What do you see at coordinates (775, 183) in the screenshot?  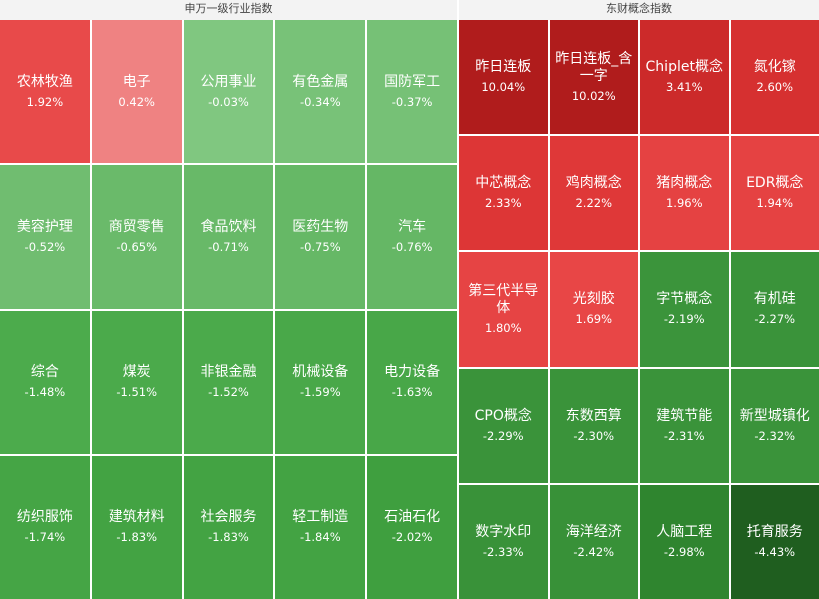 I see `cell-name: EDR概念` at bounding box center [775, 183].